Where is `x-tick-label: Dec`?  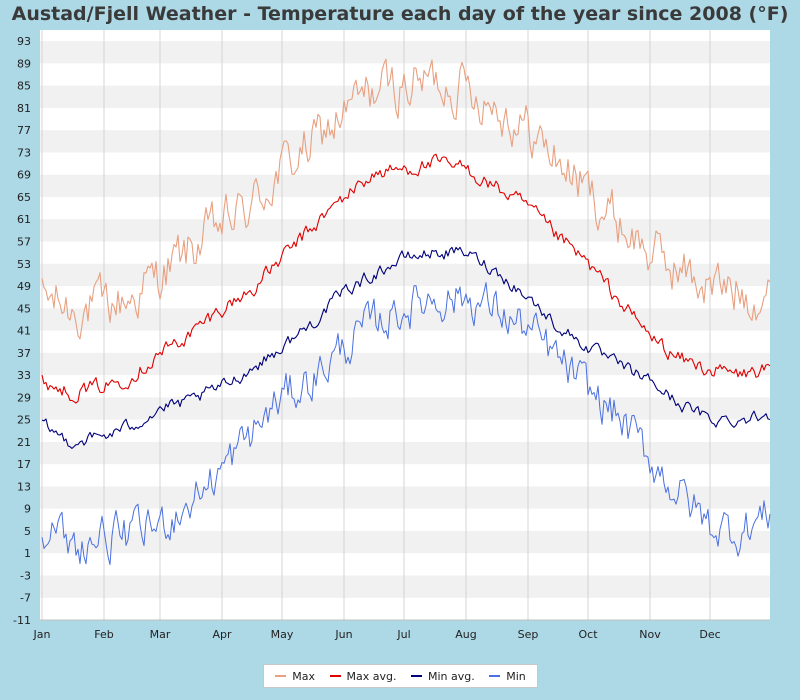 x-tick-label: Dec is located at coordinates (709, 634).